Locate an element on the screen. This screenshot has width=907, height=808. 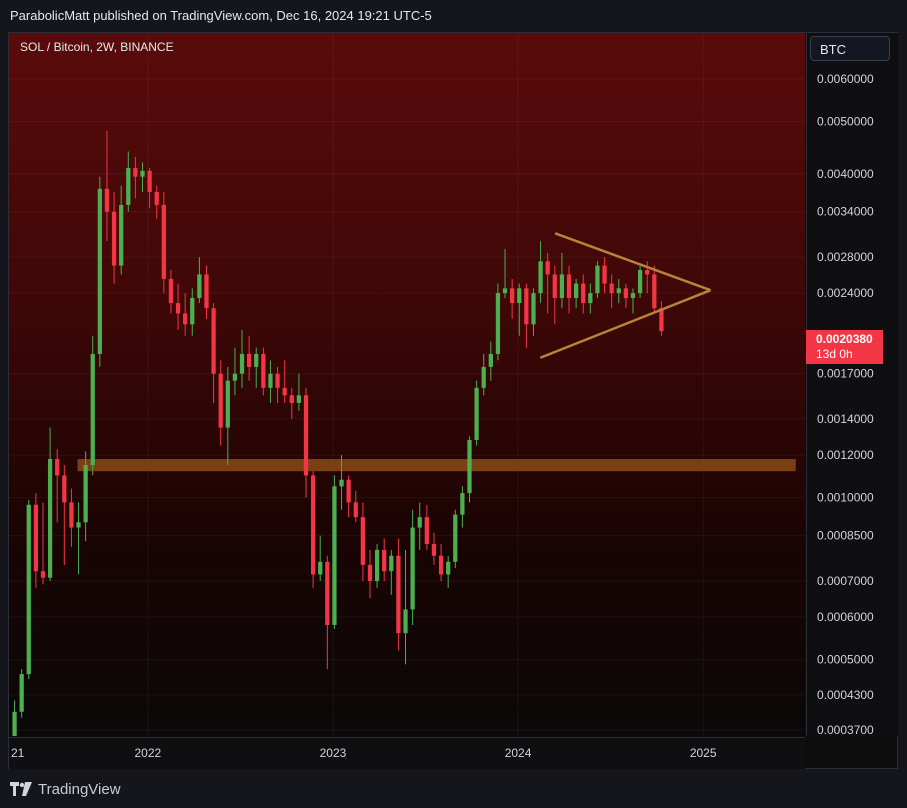
price-tick-label: 0.0028000 is located at coordinates (845, 257).